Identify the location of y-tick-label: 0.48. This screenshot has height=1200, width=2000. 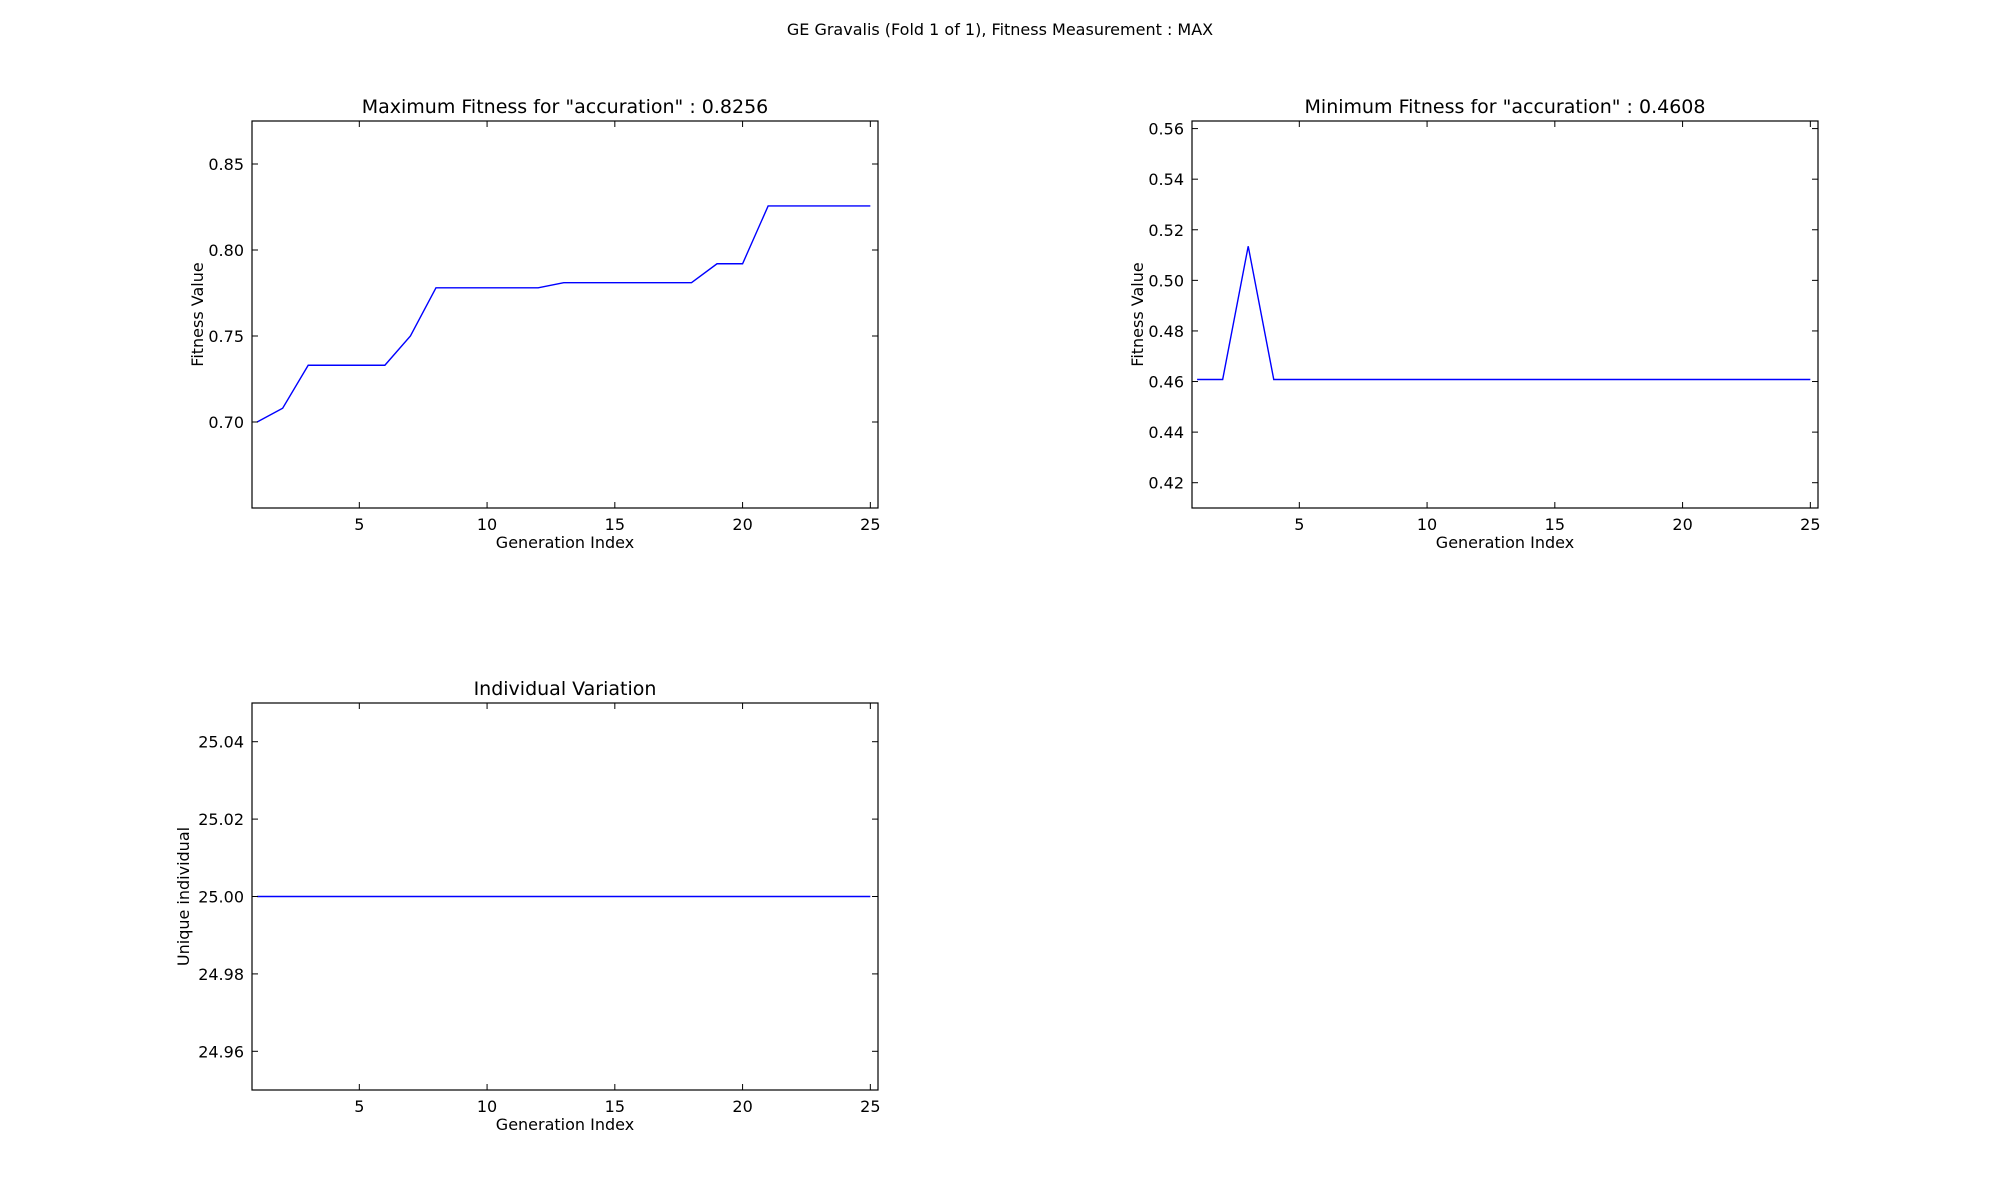
(1166, 331).